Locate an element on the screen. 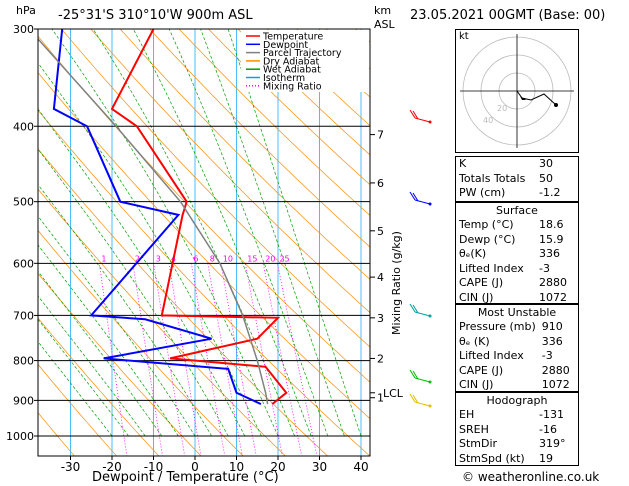 This screenshot has width=629, height=486. legend-label: Mixing Ratio is located at coordinates (292, 86).